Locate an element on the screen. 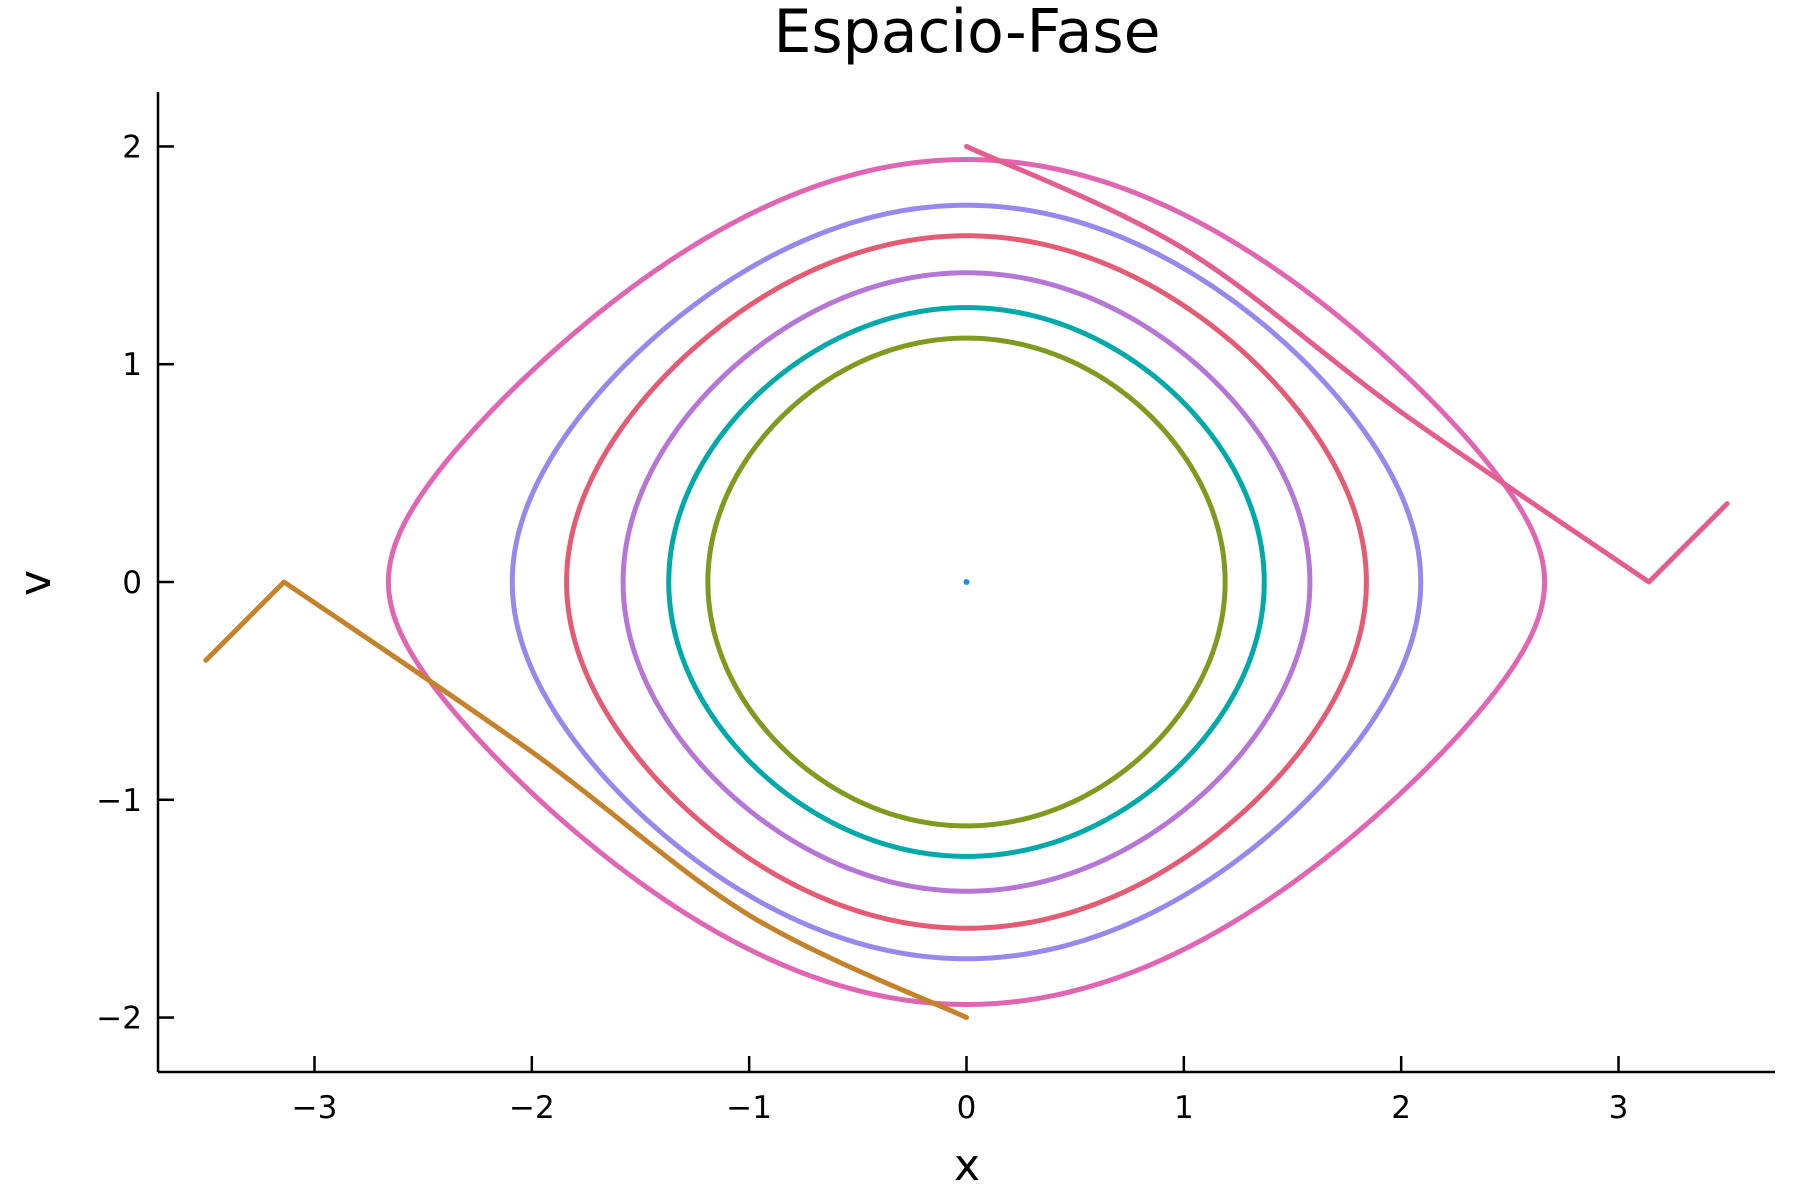  x-tick-label: −2 is located at coordinates (532, 1108).